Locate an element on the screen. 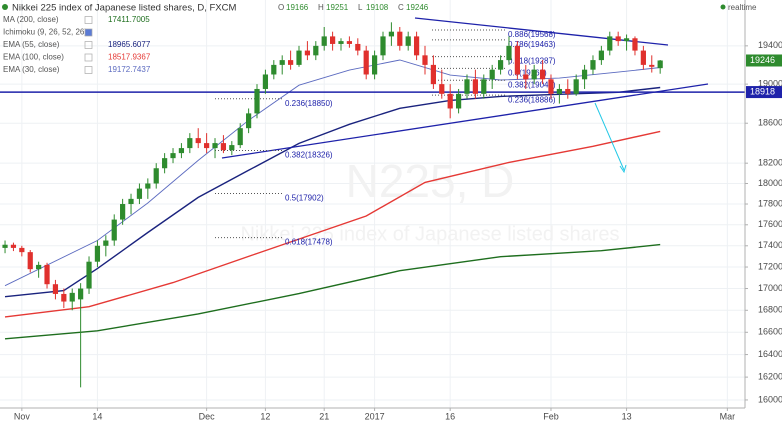 The height and width of the screenshot is (423, 782). y-tick-label: 19400 is located at coordinates (770, 45).